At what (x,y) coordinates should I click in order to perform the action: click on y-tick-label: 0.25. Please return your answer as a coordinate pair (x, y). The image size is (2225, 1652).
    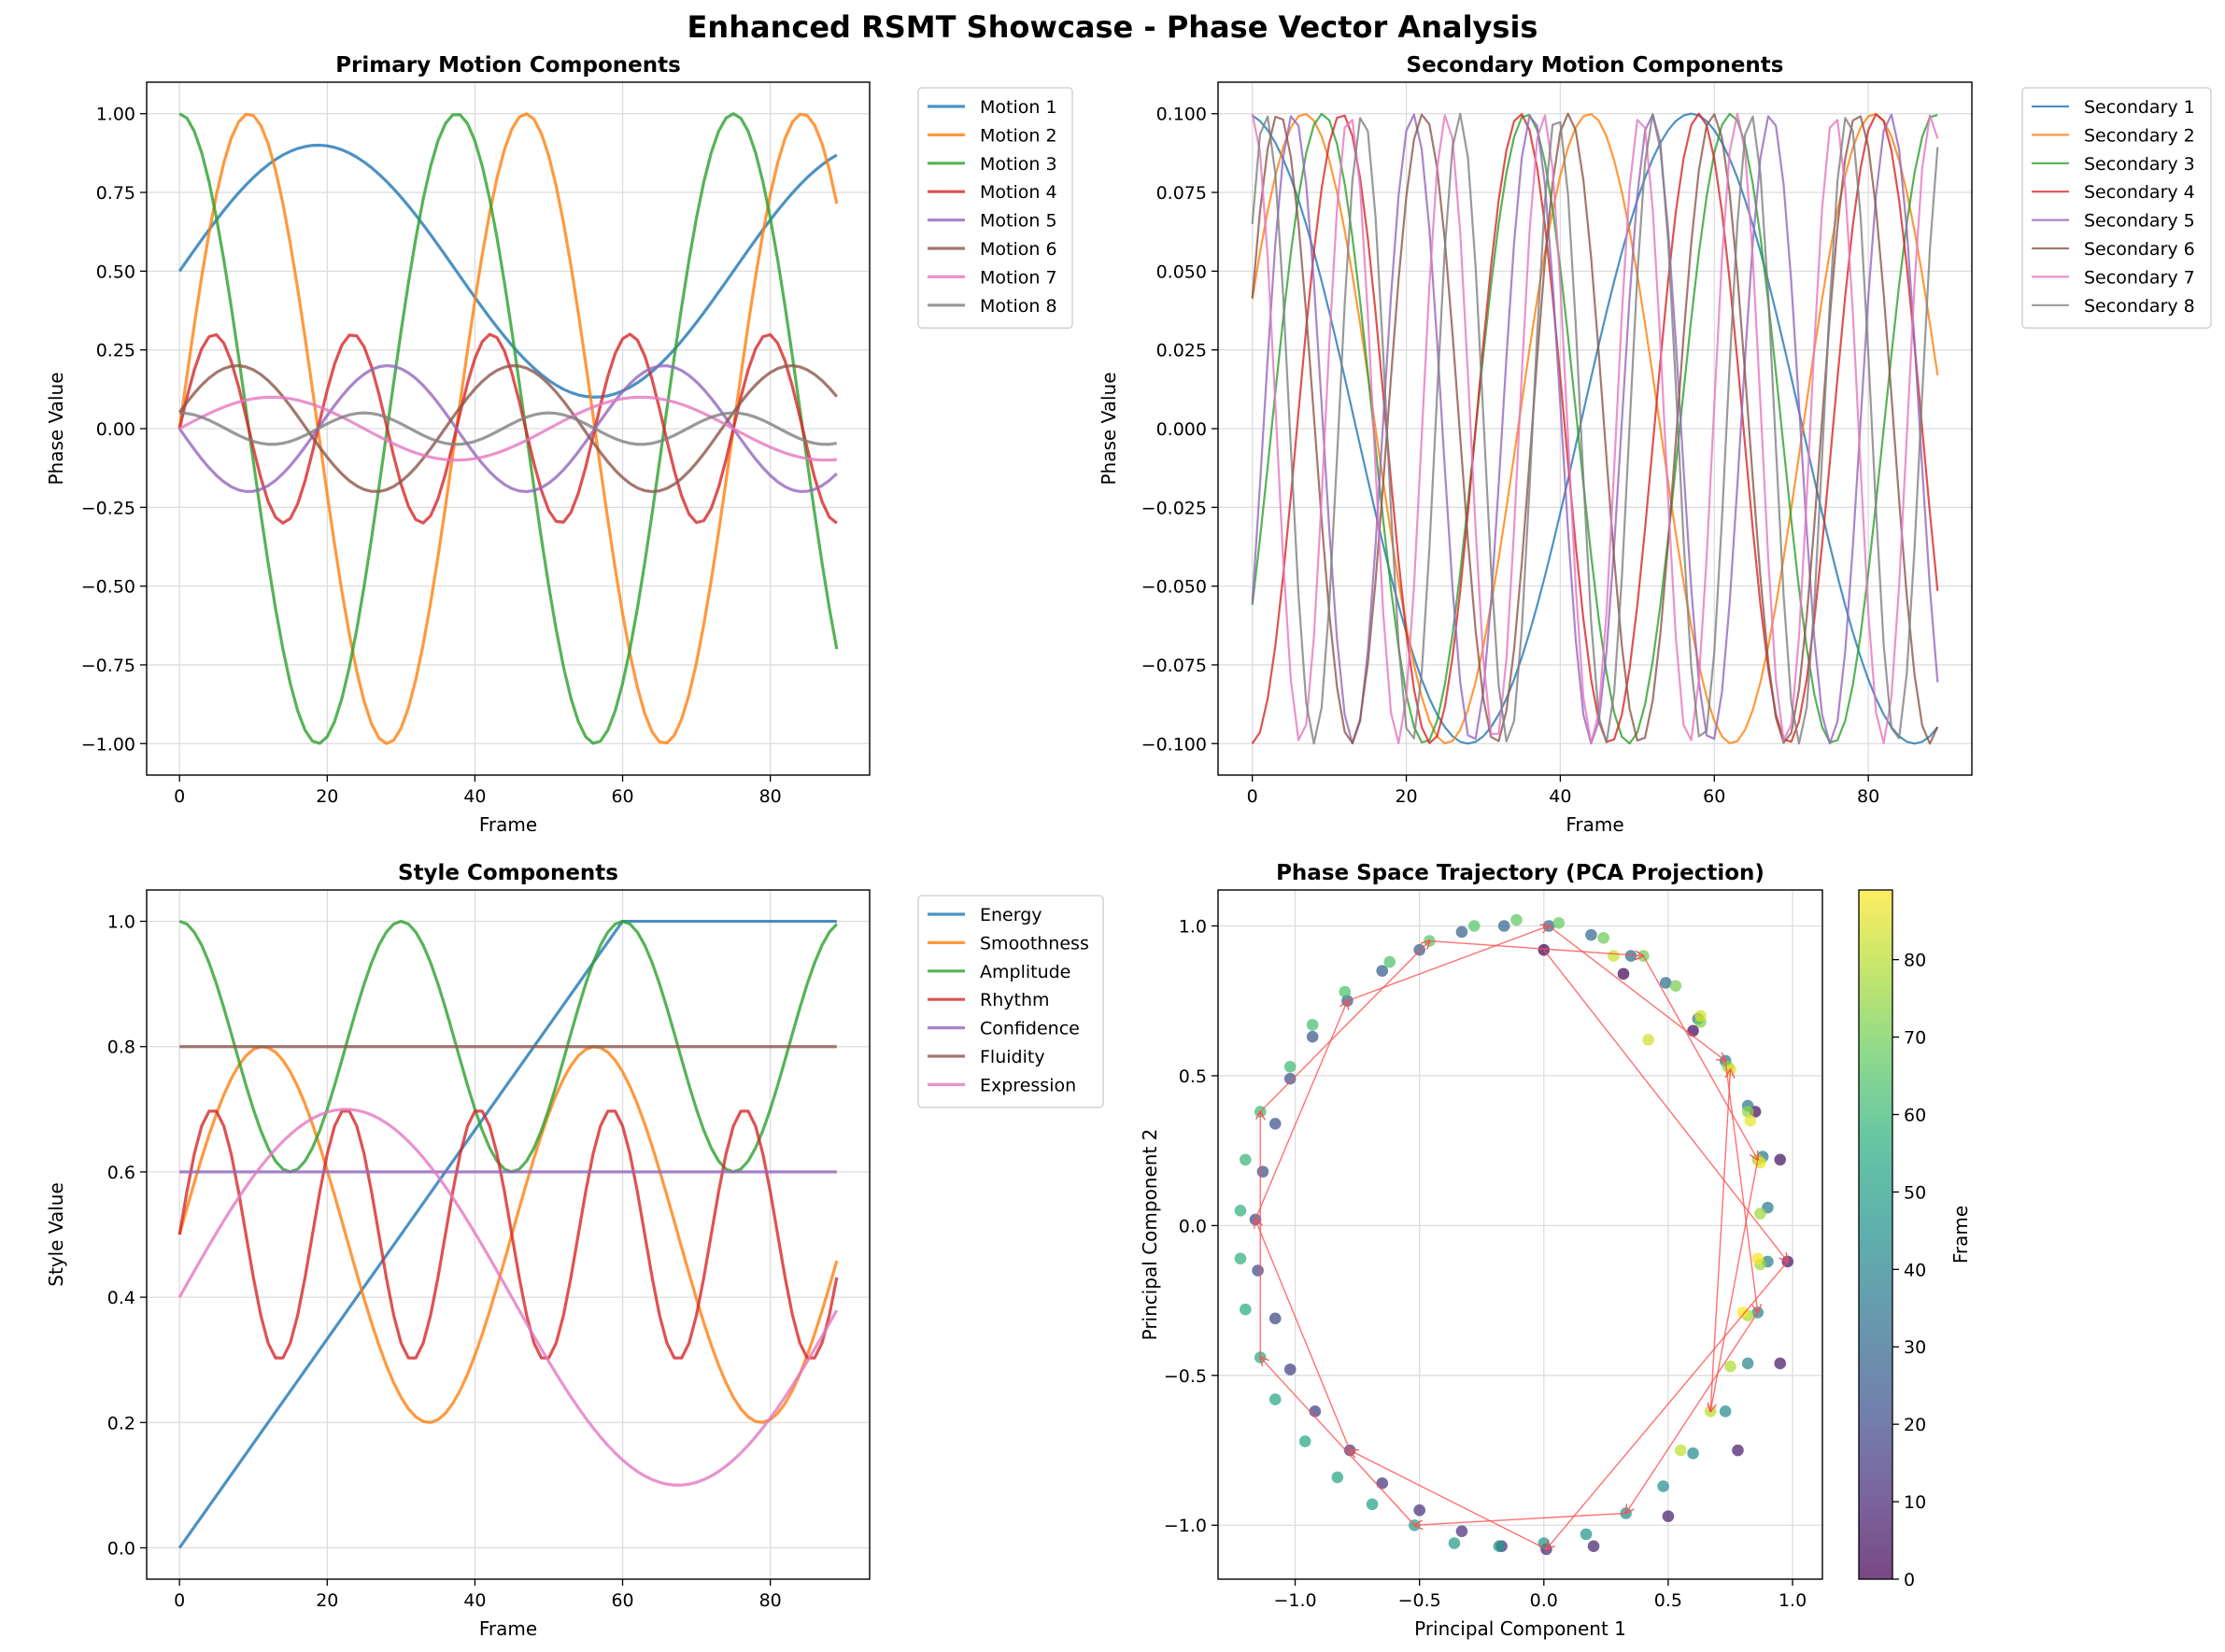
    Looking at the image, I should click on (115, 351).